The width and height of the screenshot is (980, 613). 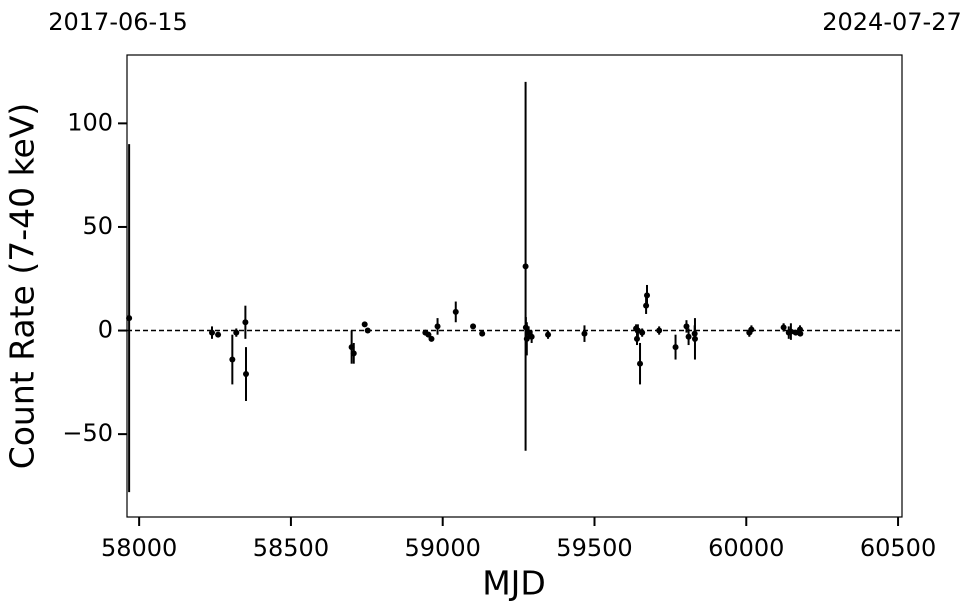 I want to click on x-tick-label: 59000, so click(x=443, y=548).